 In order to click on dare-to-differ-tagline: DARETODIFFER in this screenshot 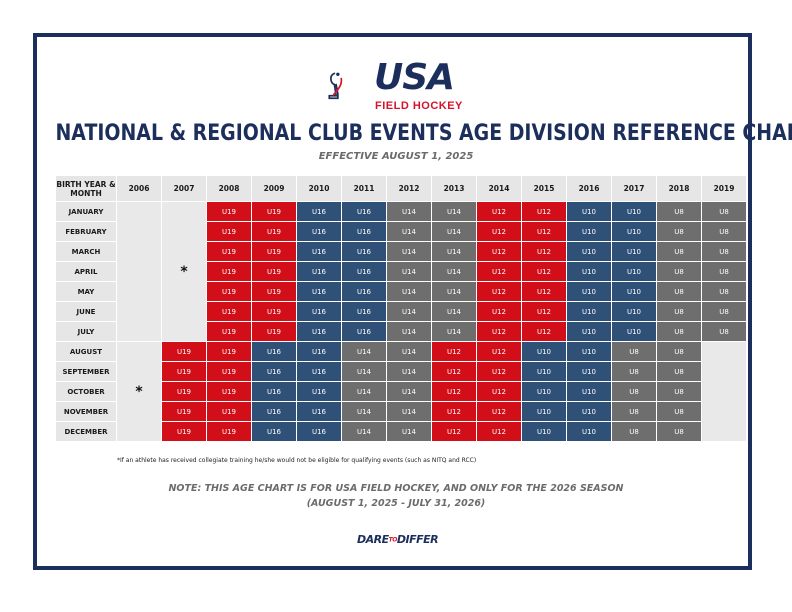, I will do `click(398, 539)`.